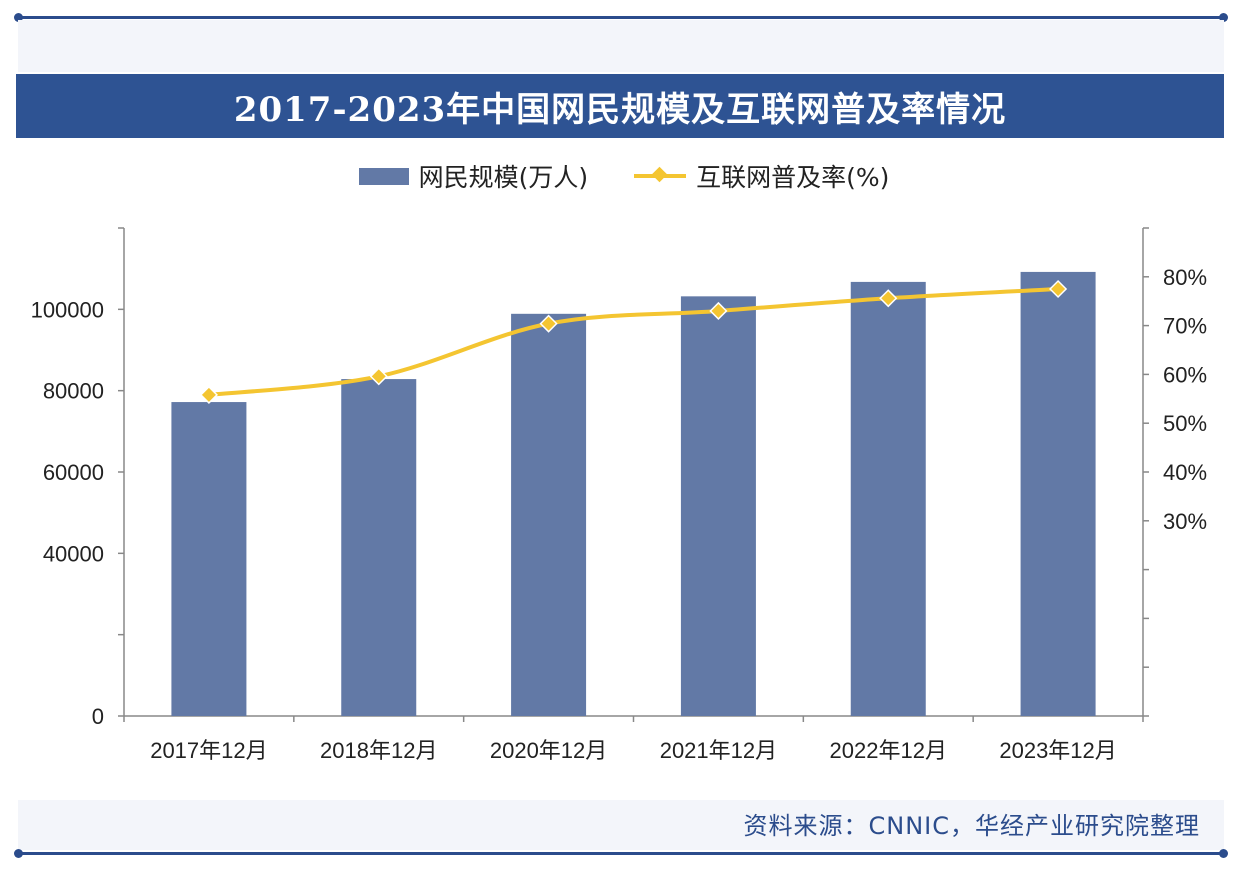 The width and height of the screenshot is (1248, 870). I want to click on x-tick-label: 2022年12月, so click(888, 750).